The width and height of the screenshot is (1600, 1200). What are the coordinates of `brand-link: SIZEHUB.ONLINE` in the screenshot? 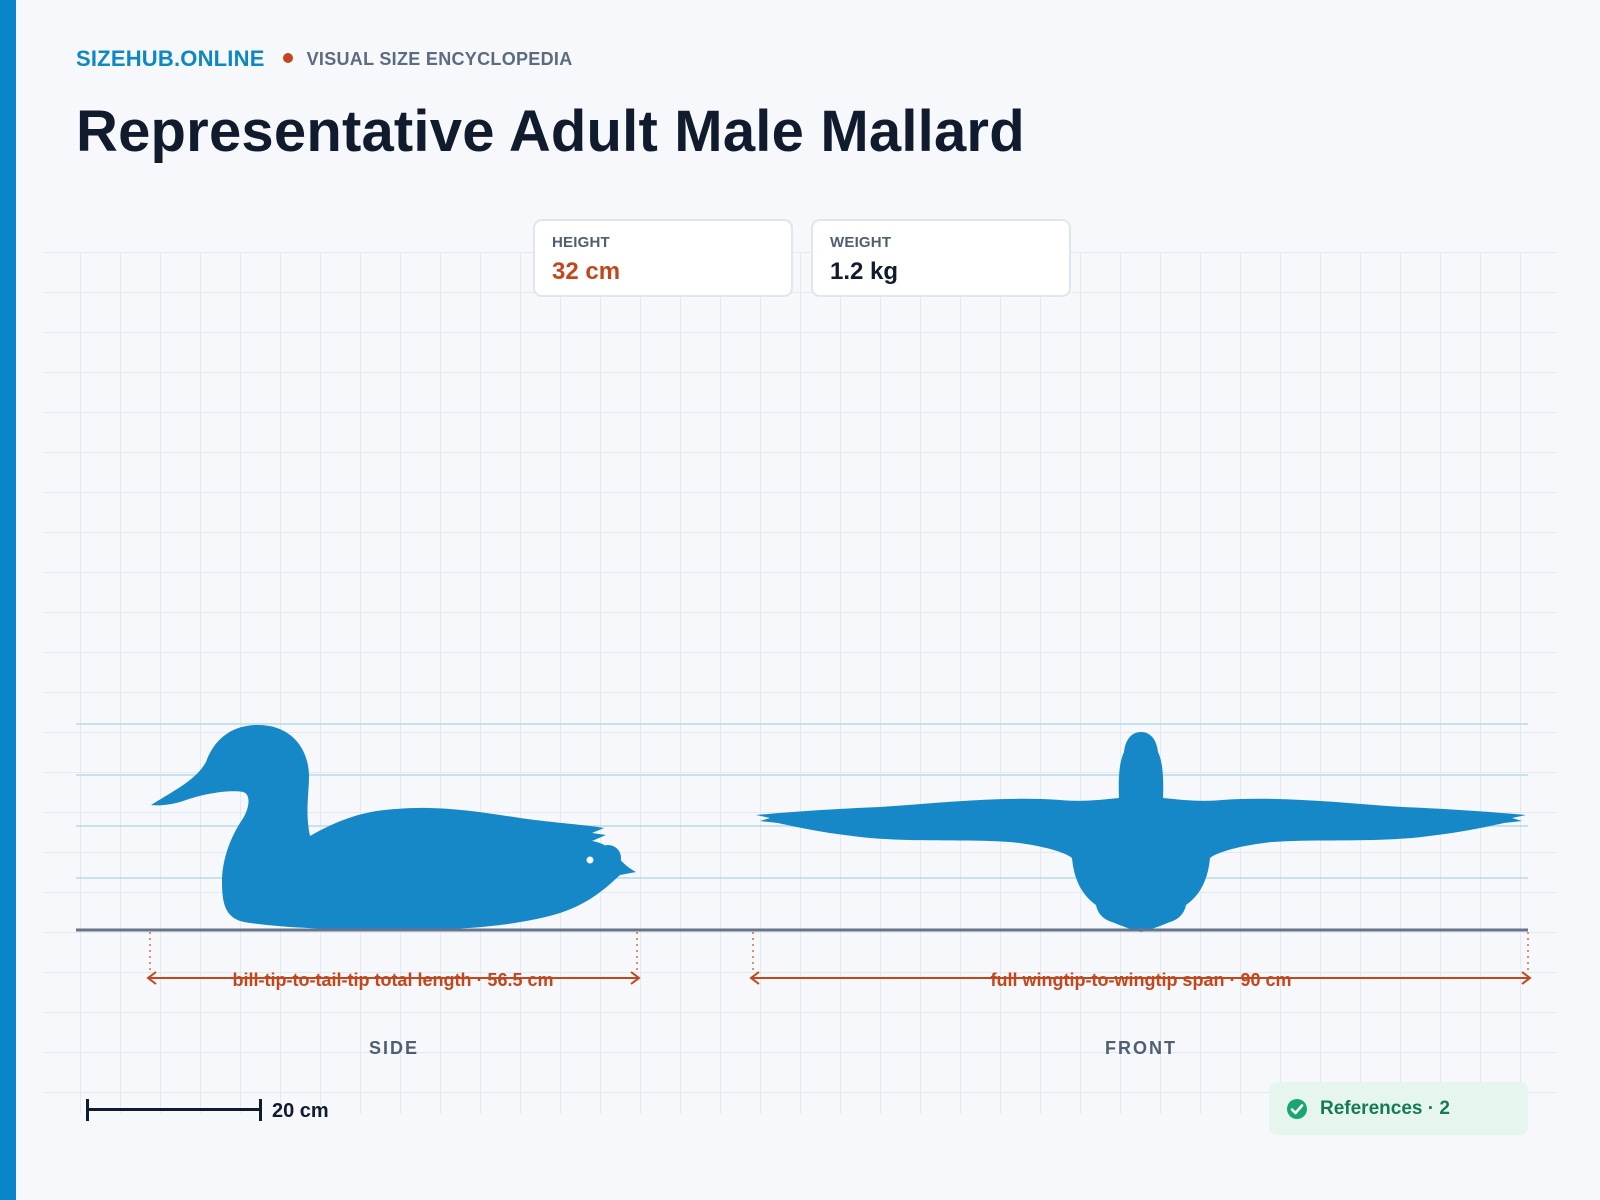 It's located at (170, 58).